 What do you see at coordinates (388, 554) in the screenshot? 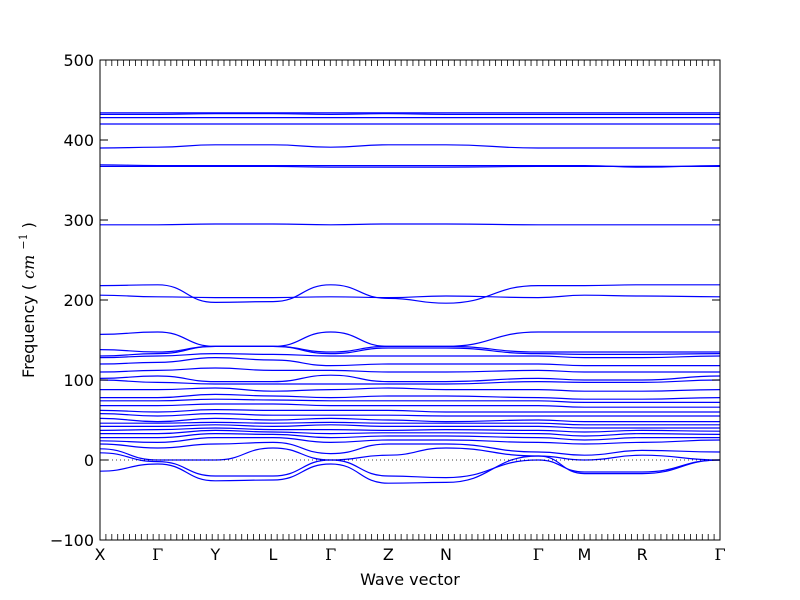
I see `x-tick-label: Z` at bounding box center [388, 554].